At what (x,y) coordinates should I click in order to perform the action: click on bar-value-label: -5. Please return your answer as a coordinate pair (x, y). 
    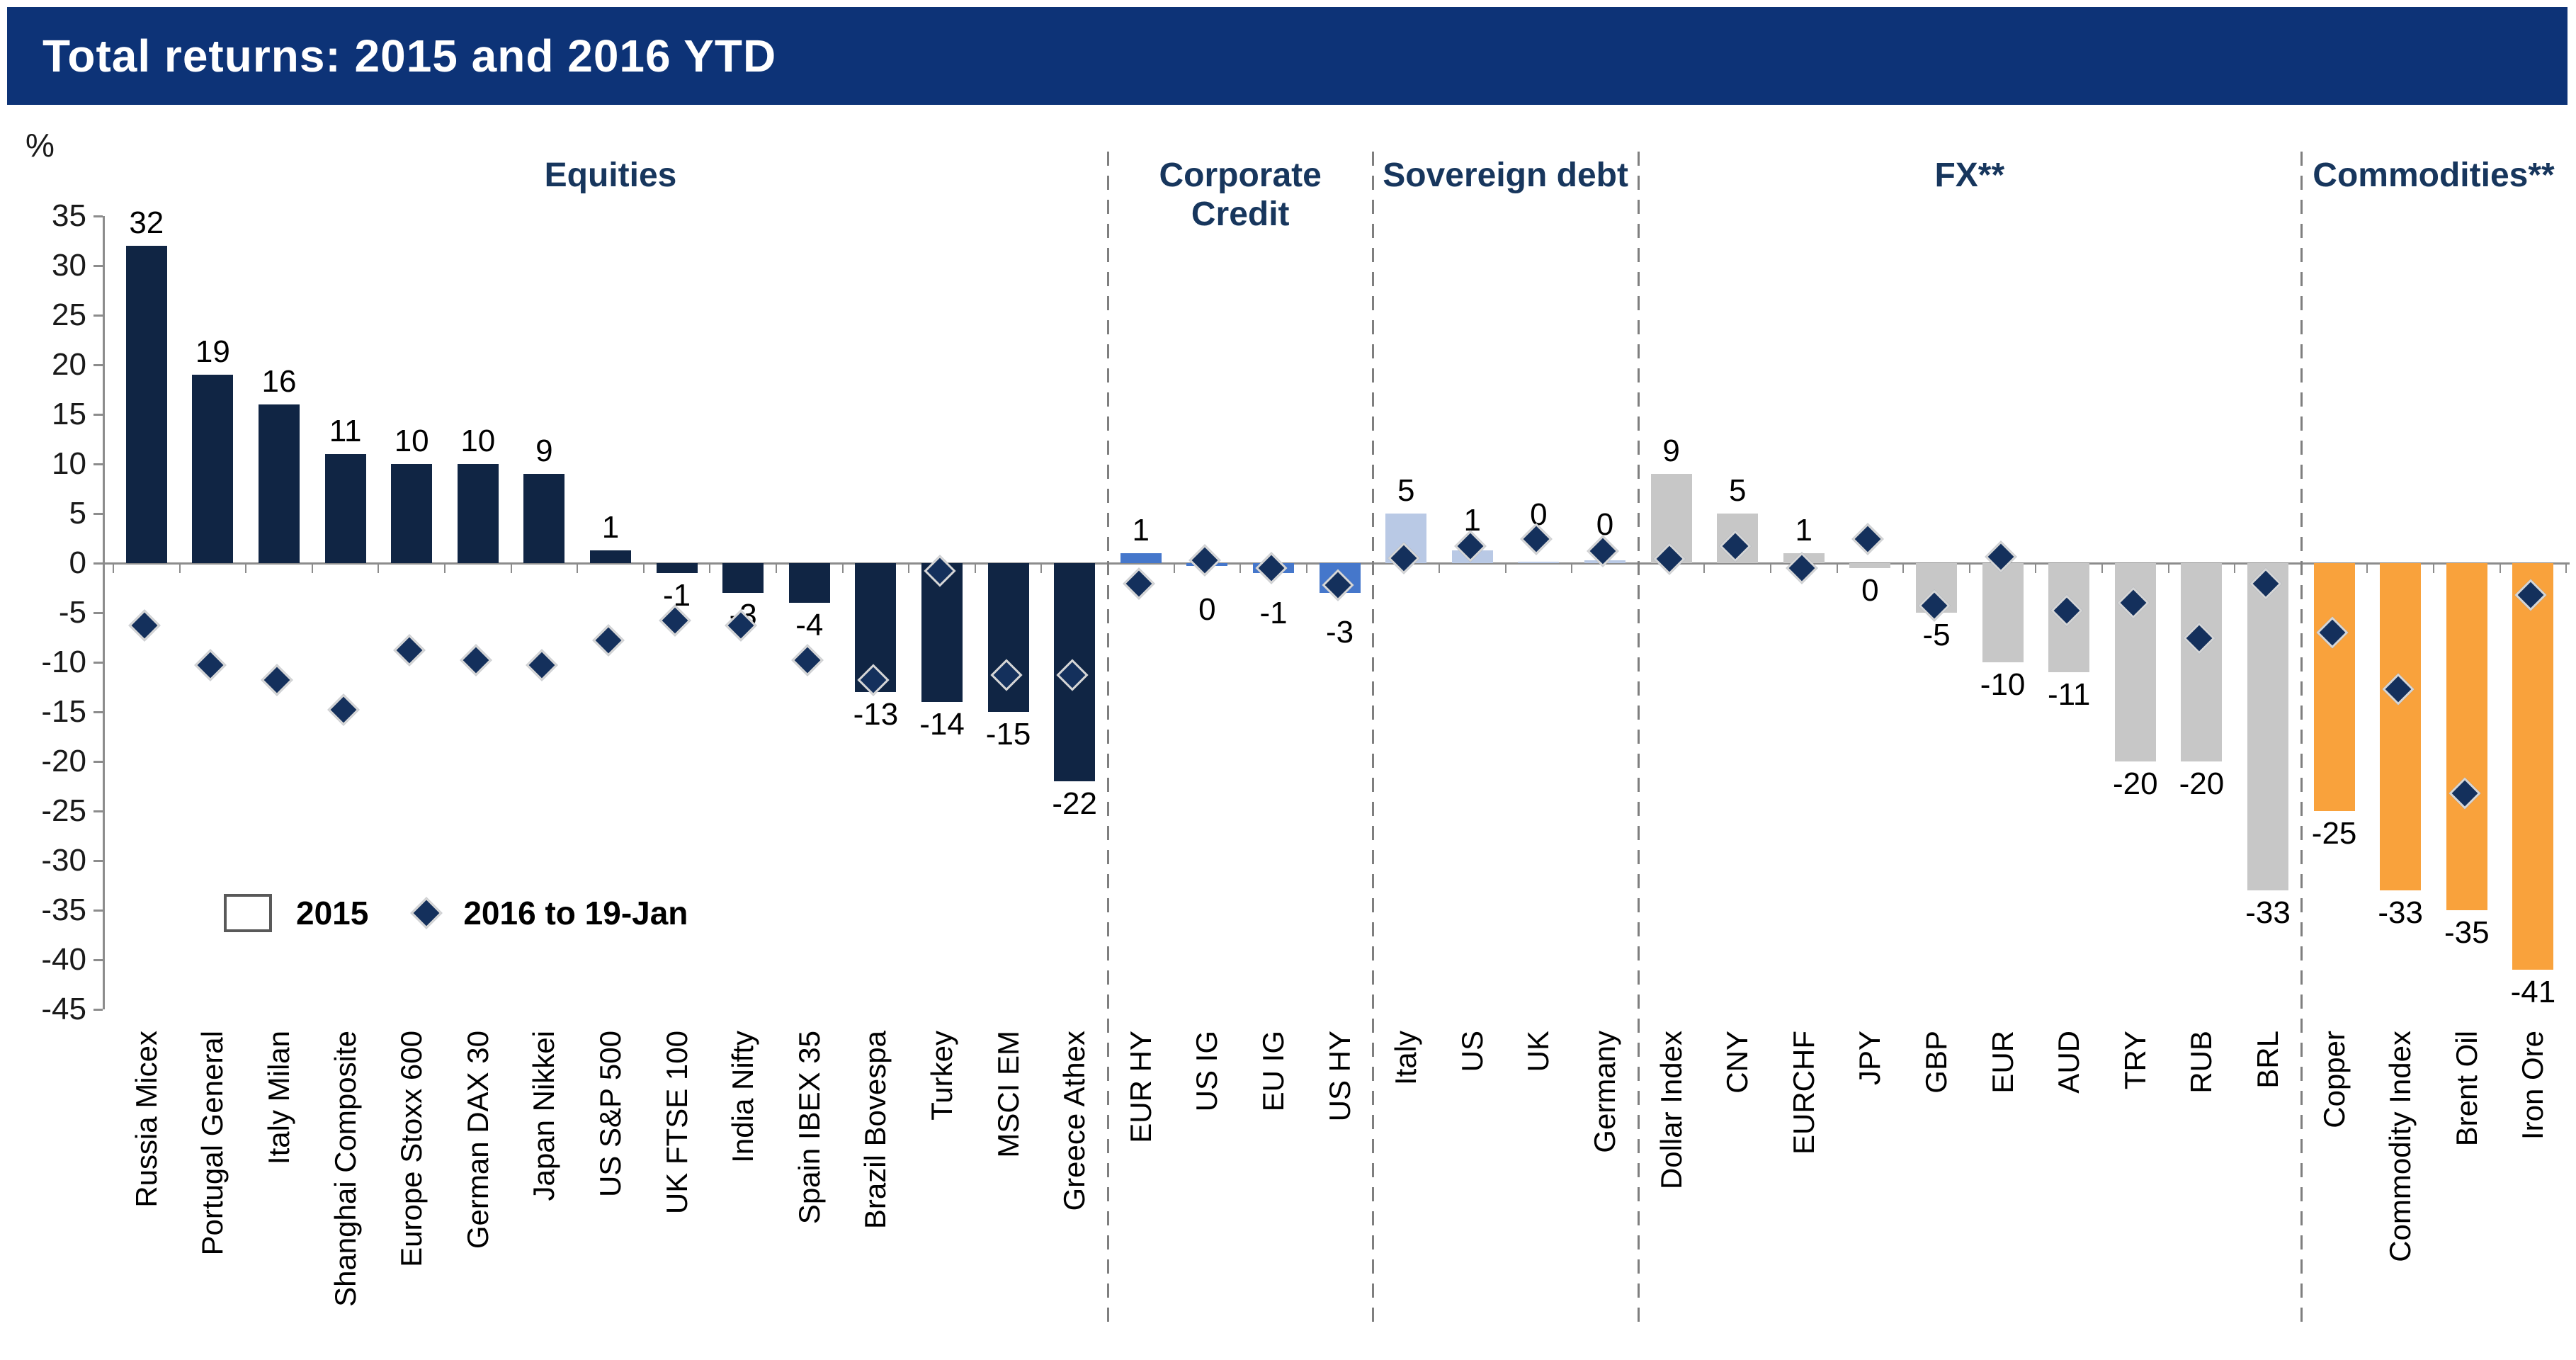
    Looking at the image, I should click on (1936, 635).